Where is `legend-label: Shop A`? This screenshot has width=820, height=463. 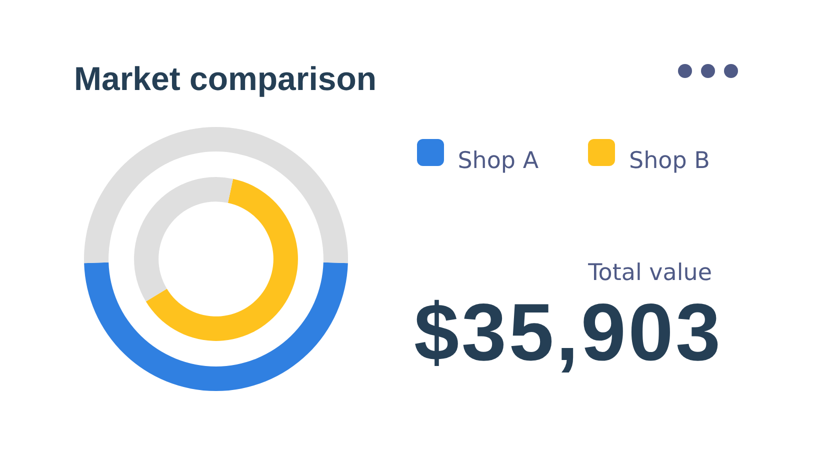
legend-label: Shop A is located at coordinates (498, 161).